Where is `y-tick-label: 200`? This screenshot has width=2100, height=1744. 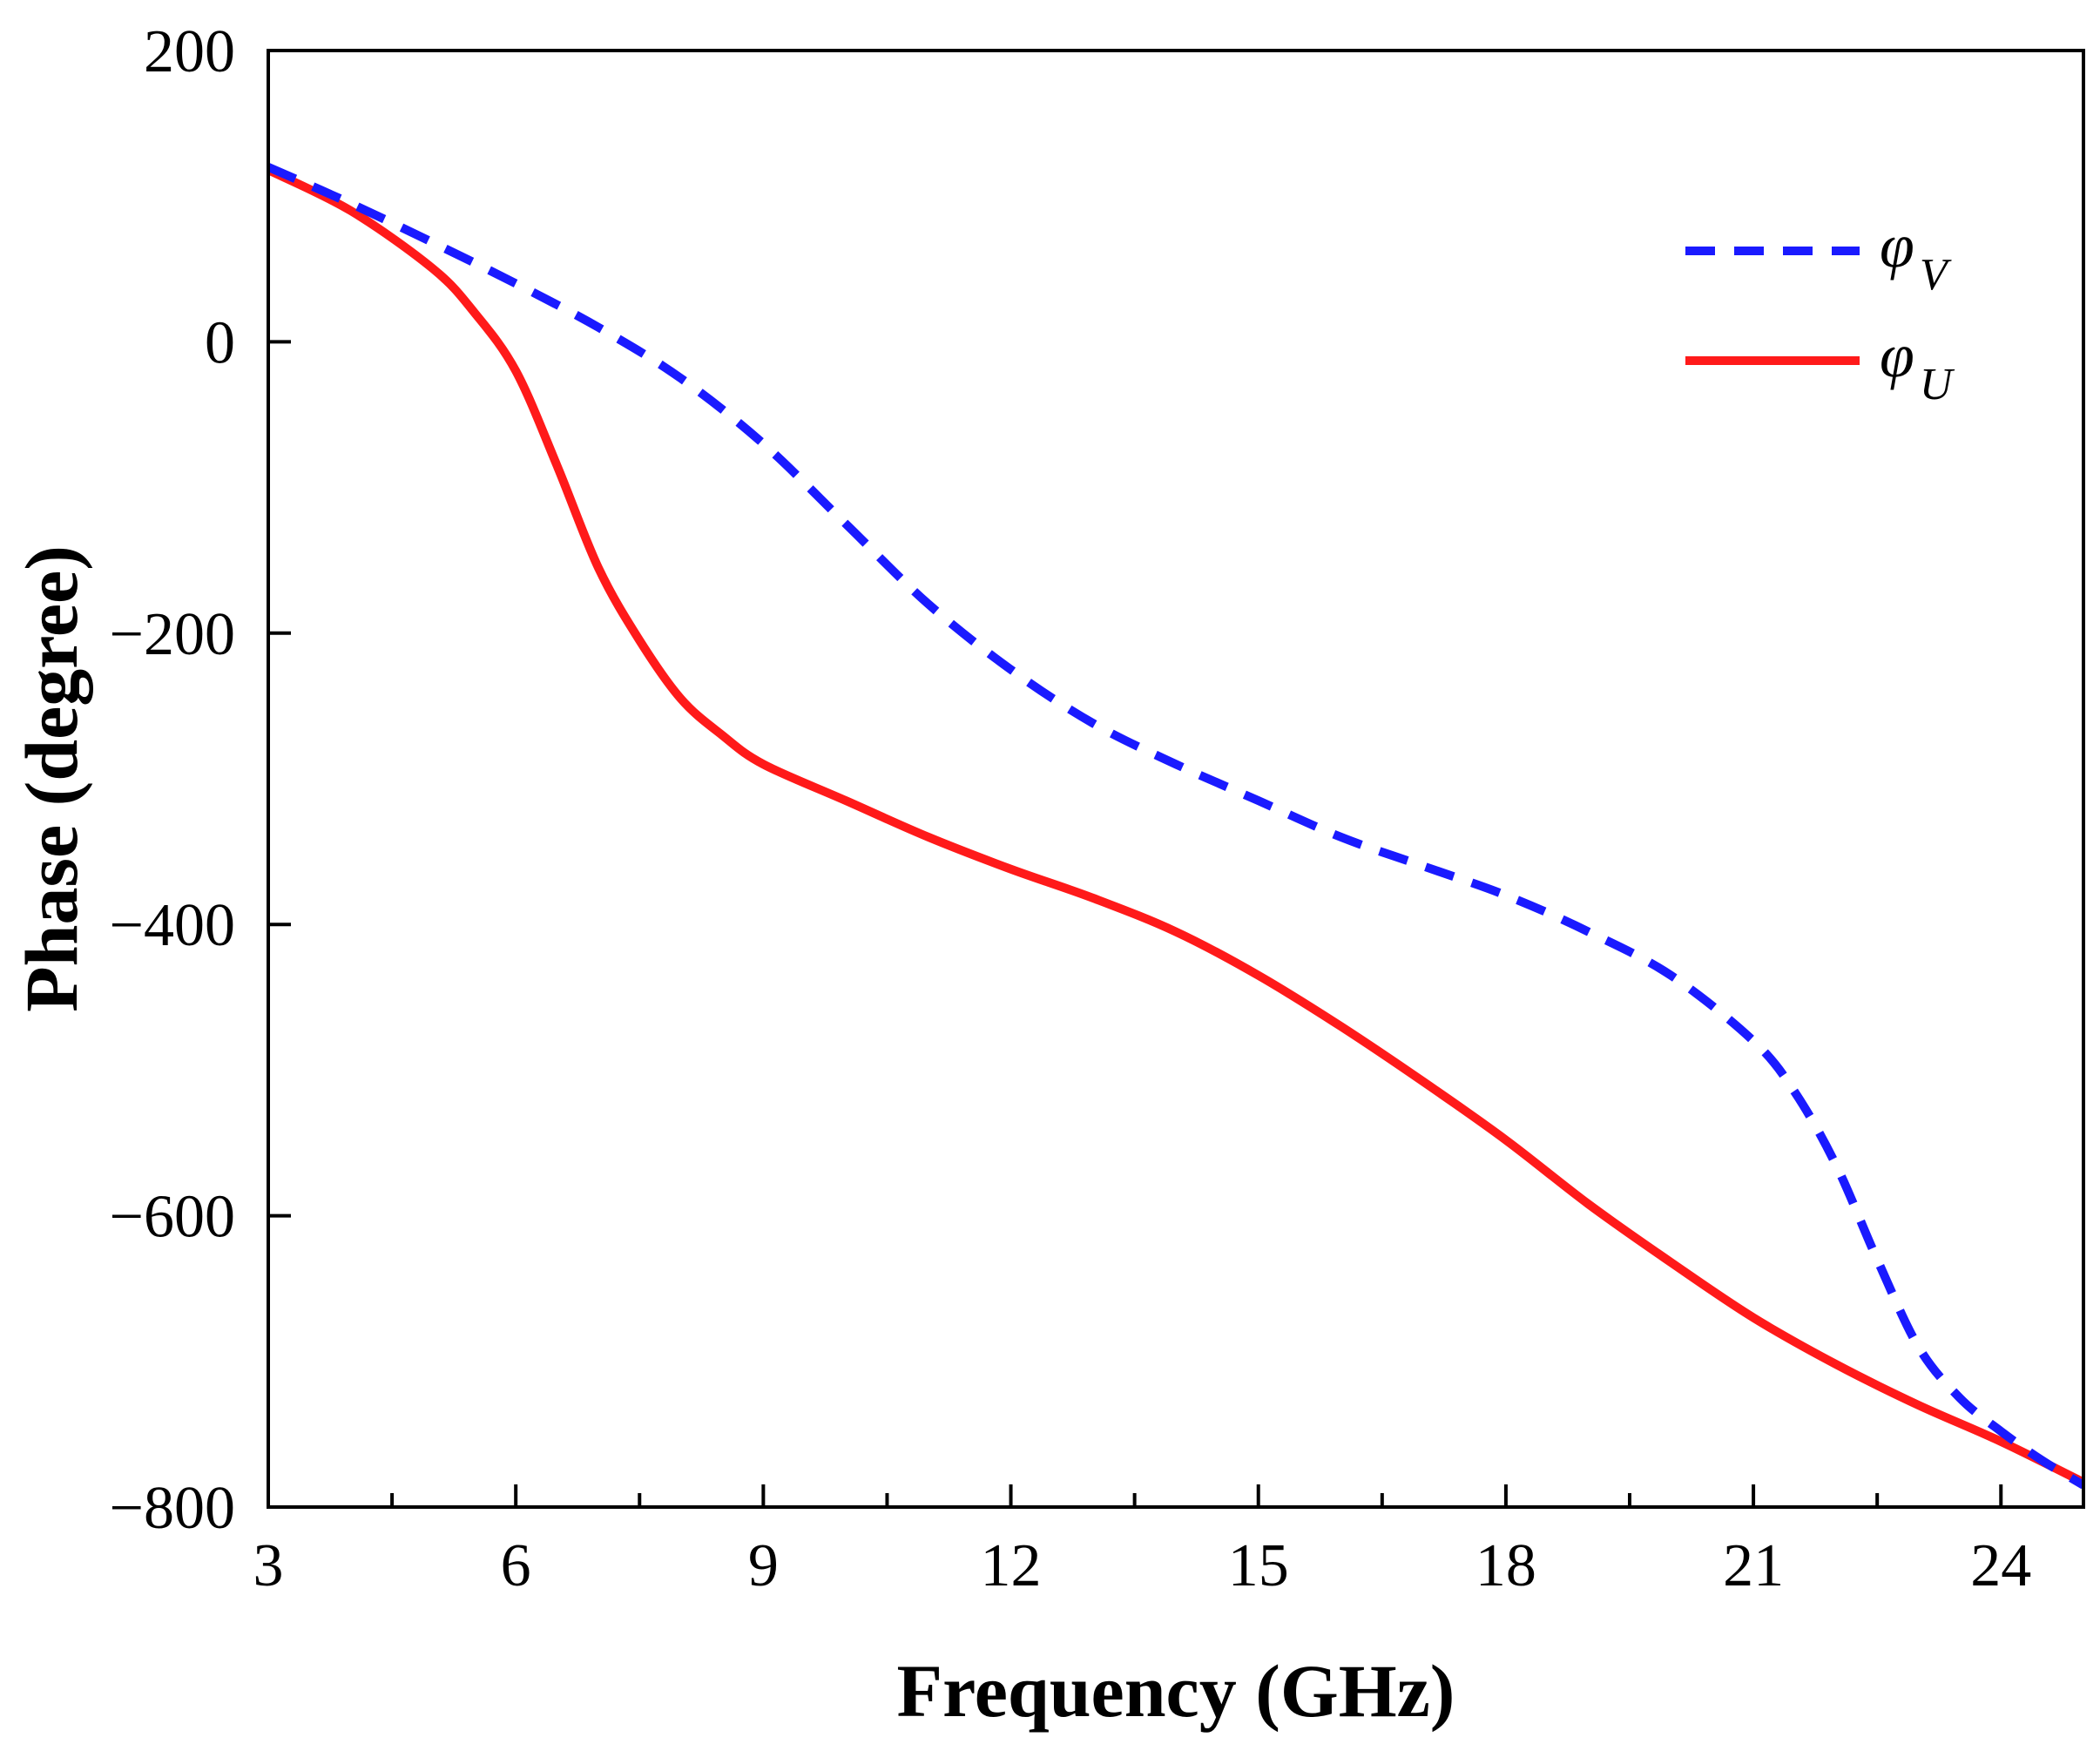 y-tick-label: 200 is located at coordinates (189, 51).